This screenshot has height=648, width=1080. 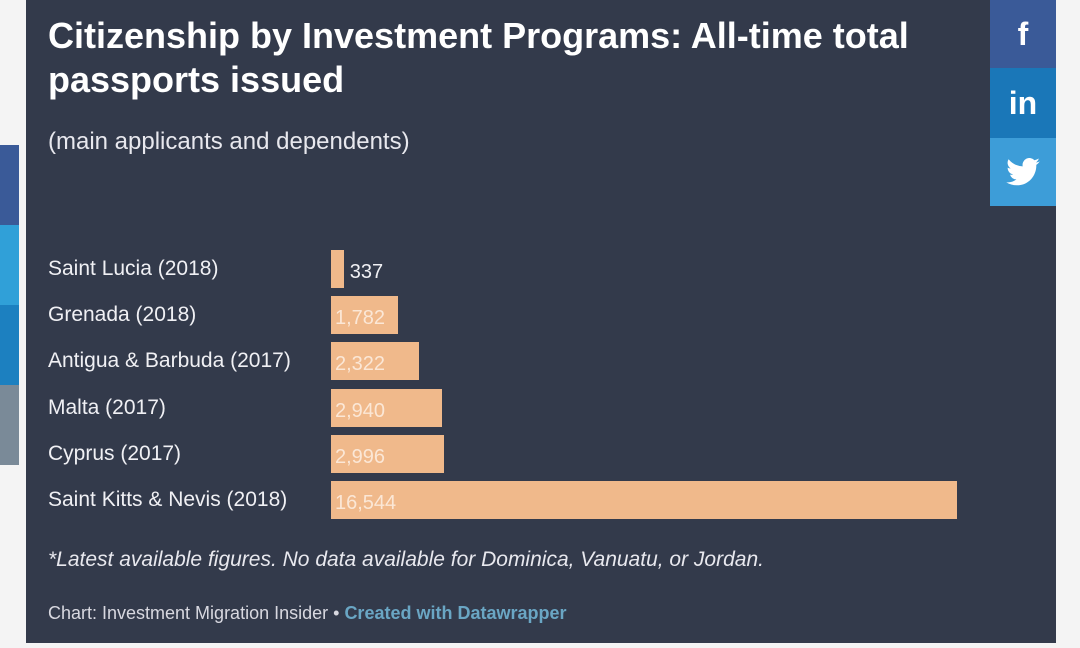 I want to click on value-label: 16,544, so click(x=366, y=503).